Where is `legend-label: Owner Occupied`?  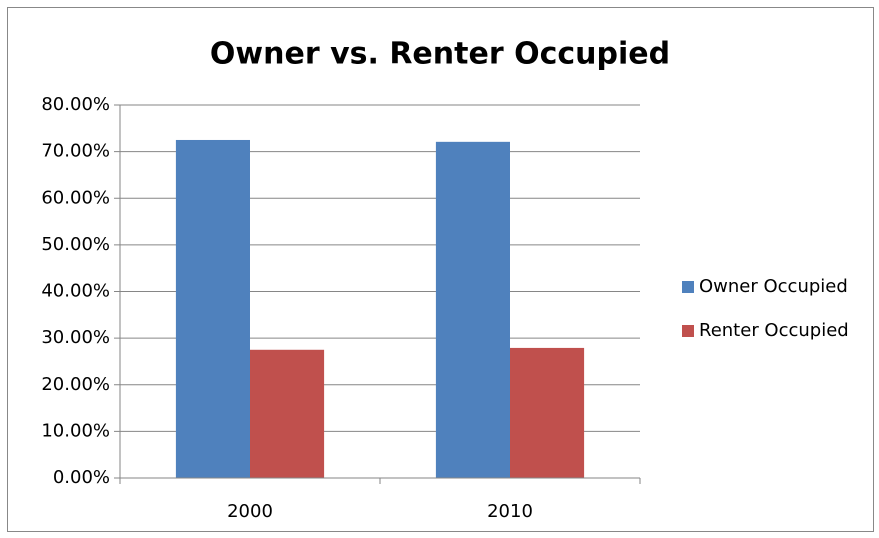
legend-label: Owner Occupied is located at coordinates (773, 286).